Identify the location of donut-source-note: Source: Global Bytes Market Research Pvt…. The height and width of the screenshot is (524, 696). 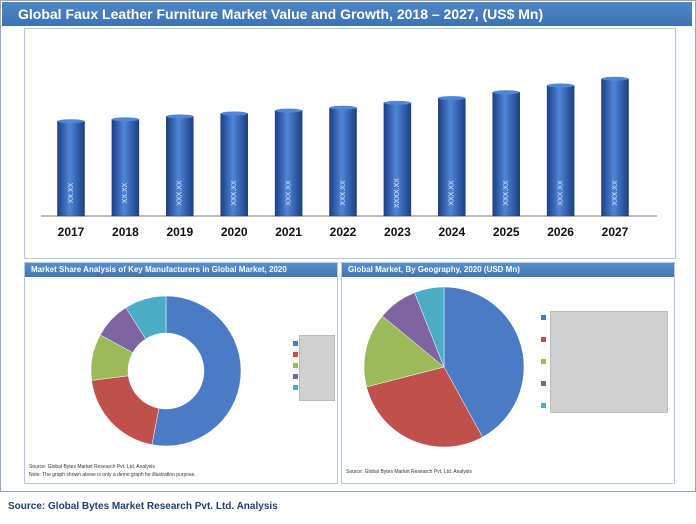
(92, 467).